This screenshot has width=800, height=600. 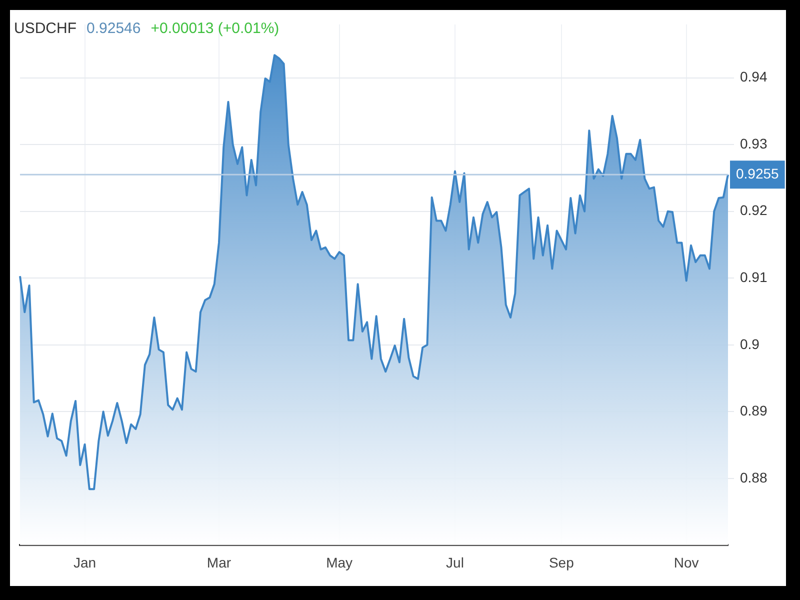 What do you see at coordinates (45, 28) in the screenshot?
I see `chart-title: USDCHF` at bounding box center [45, 28].